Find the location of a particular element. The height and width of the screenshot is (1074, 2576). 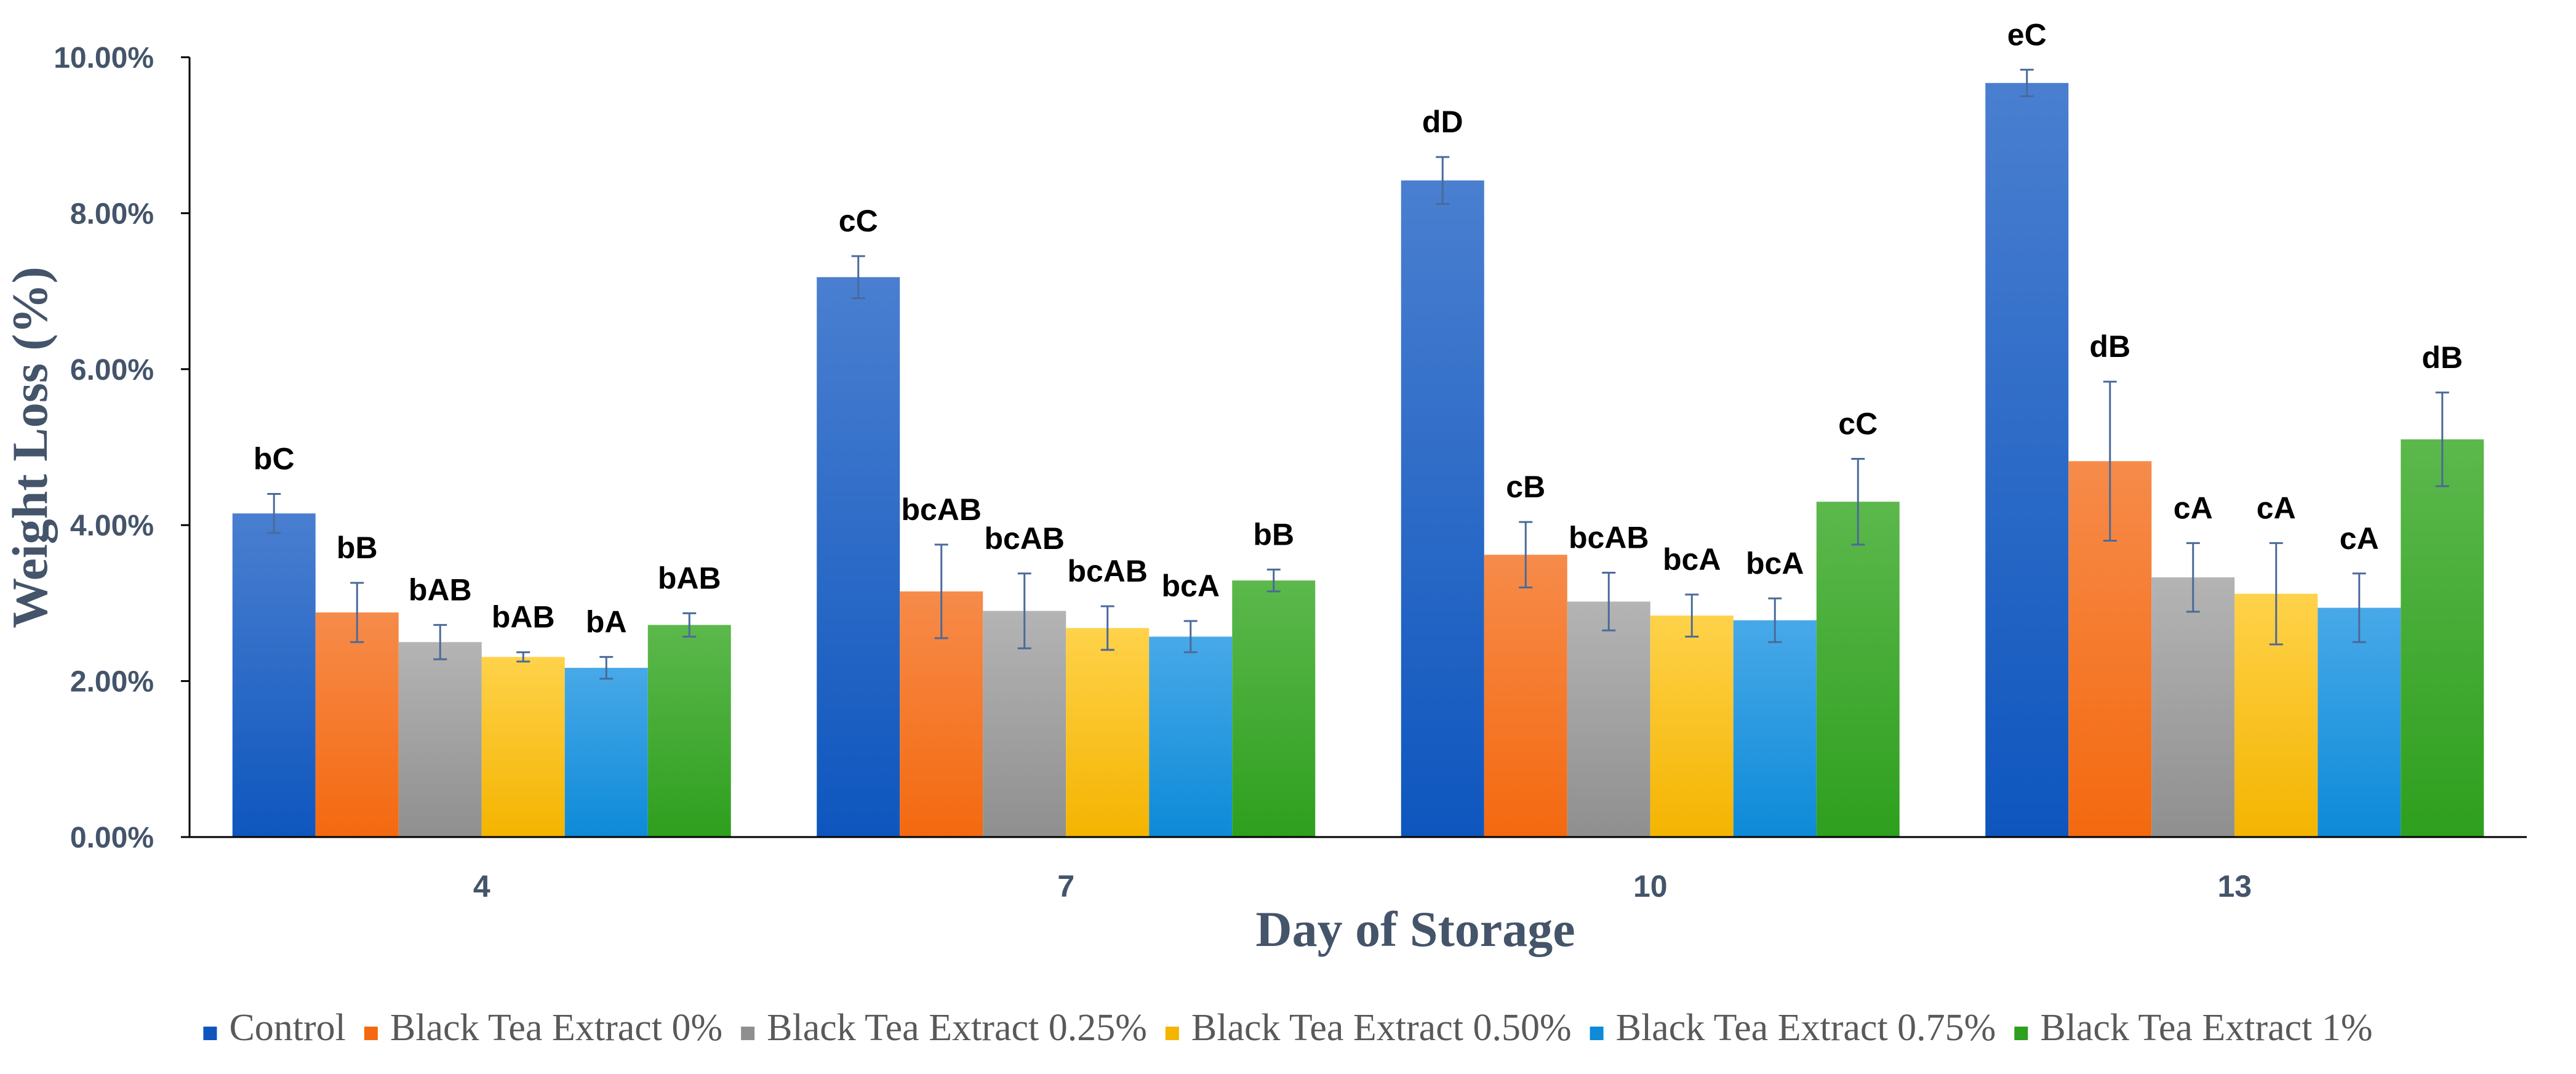

y-tick-label: 4.00% is located at coordinates (112, 526).